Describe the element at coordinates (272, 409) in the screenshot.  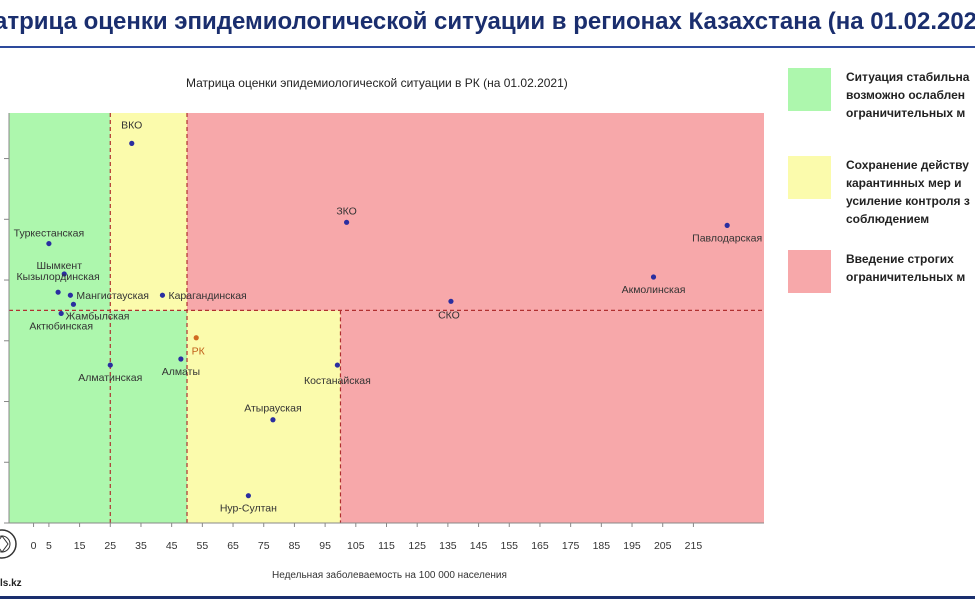
I see `point-label: Атырауская` at that location.